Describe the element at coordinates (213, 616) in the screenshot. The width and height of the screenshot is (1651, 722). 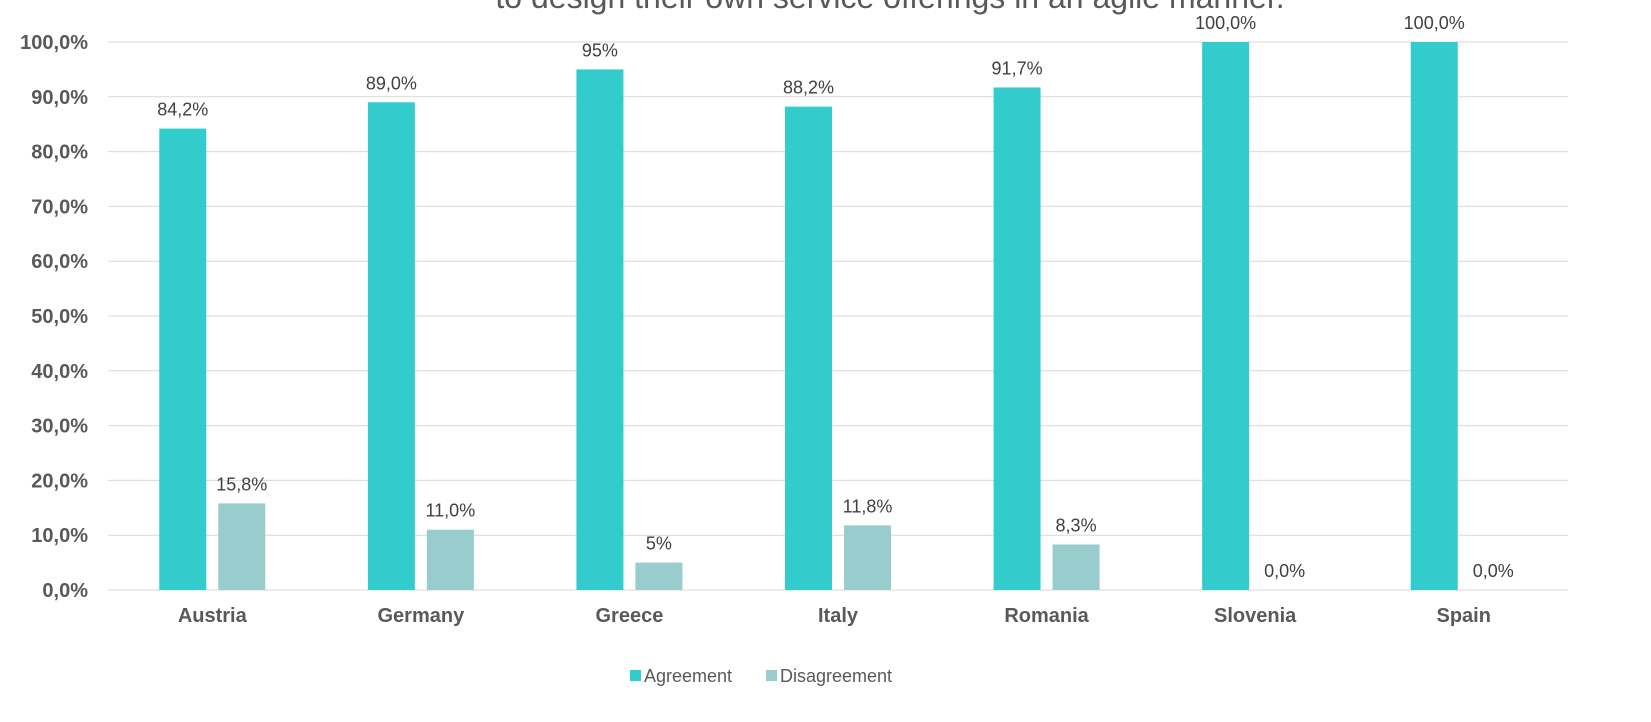
I see `x-tick-label: Austria` at that location.